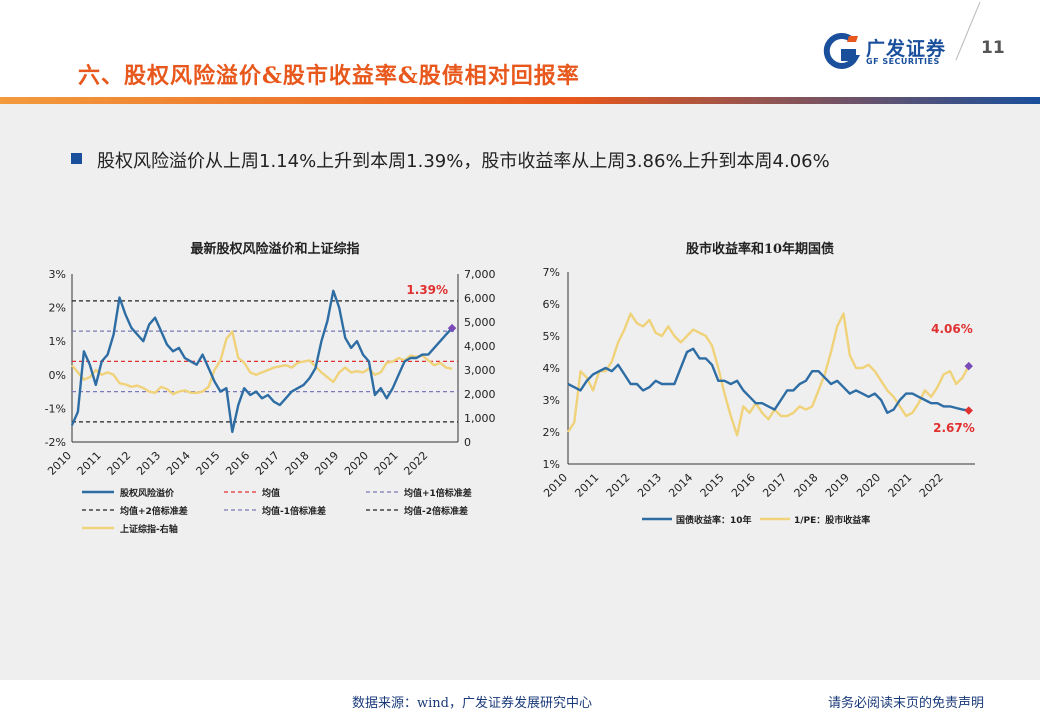  What do you see at coordinates (149, 529) in the screenshot?
I see `legend-label: 上证综指-右轴` at bounding box center [149, 529].